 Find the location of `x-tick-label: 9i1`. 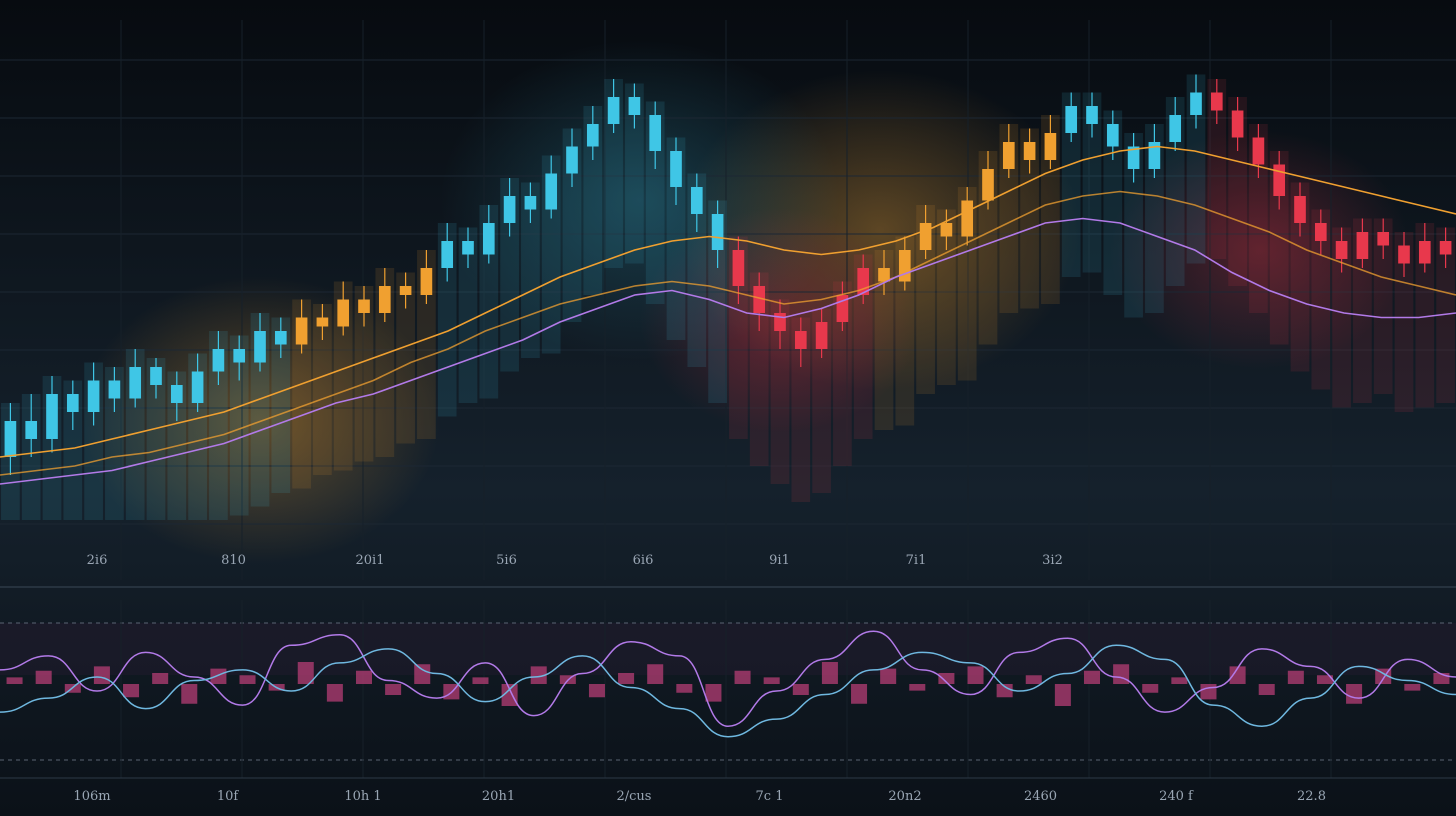

x-tick-label: 9i1 is located at coordinates (779, 560).